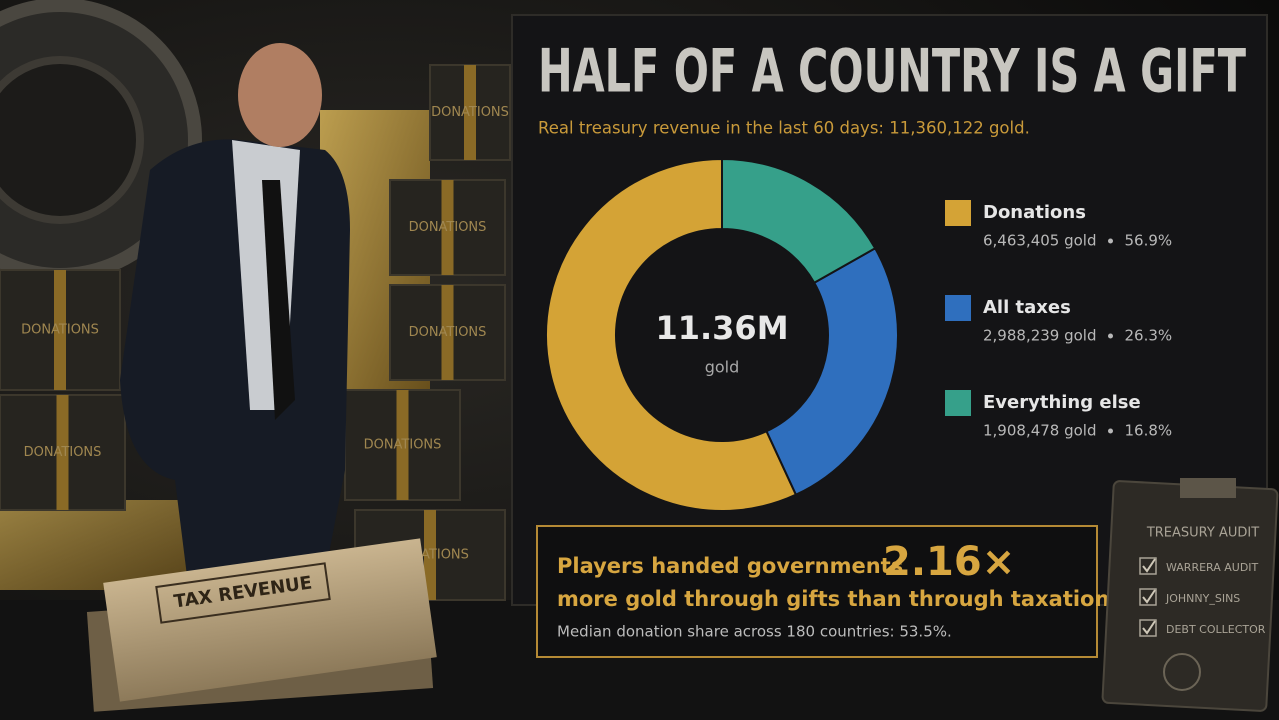  Describe the element at coordinates (722, 367) in the screenshot. I see `center-sublabel: gold` at that location.